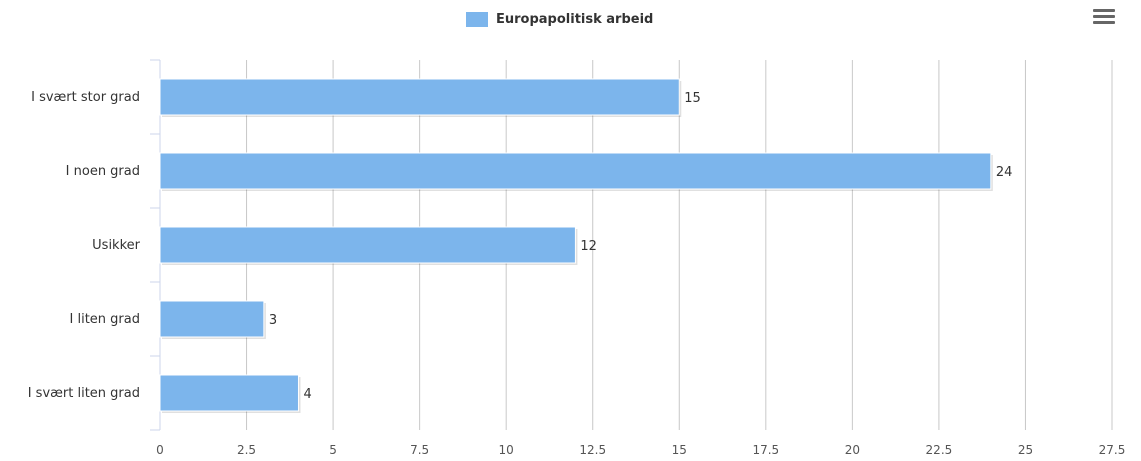 The width and height of the screenshot is (1141, 461). Describe the element at coordinates (506, 450) in the screenshot. I see `x-tick-label: 10` at that location.